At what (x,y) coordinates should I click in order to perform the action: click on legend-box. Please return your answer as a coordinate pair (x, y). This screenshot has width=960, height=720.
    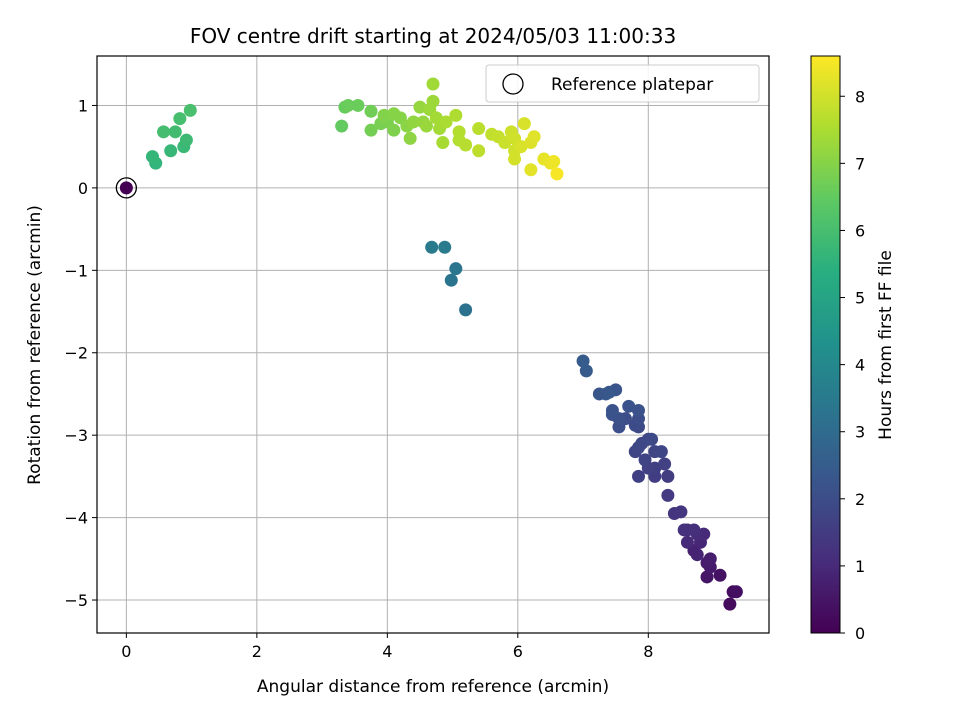
    Looking at the image, I should click on (622, 83).